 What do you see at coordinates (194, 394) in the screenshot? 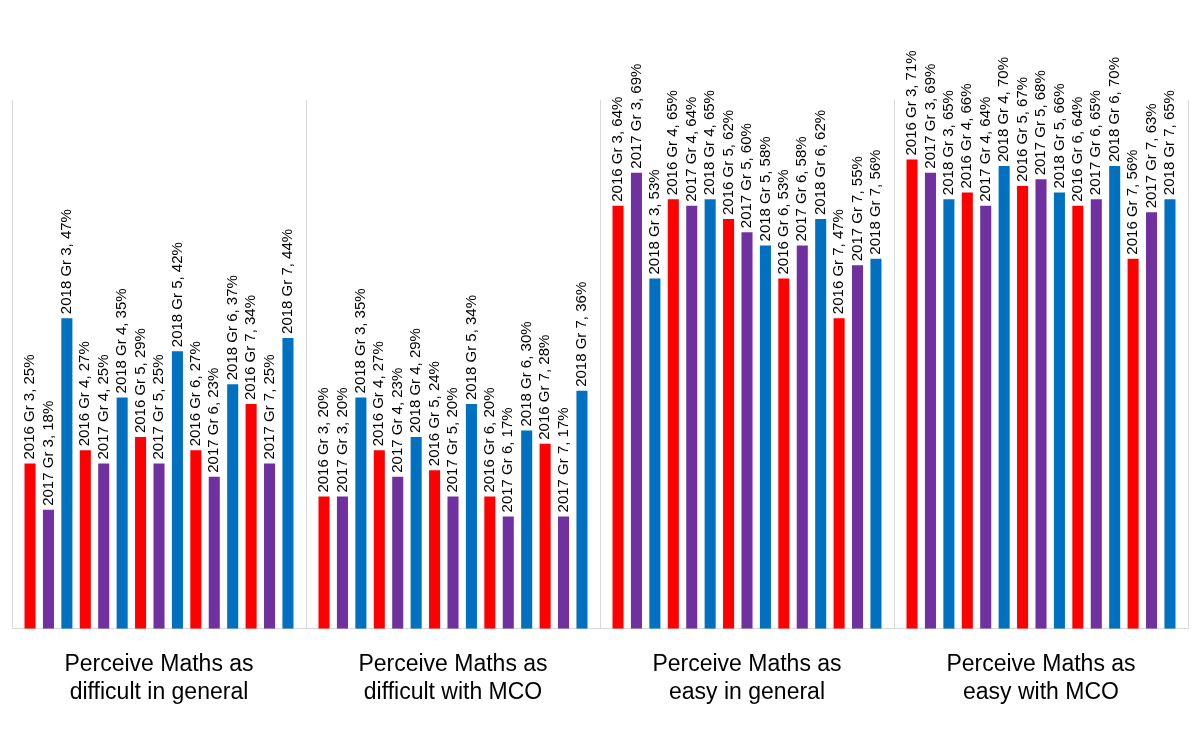
I see `data-label: 2016 Gr 6, 27%` at bounding box center [194, 394].